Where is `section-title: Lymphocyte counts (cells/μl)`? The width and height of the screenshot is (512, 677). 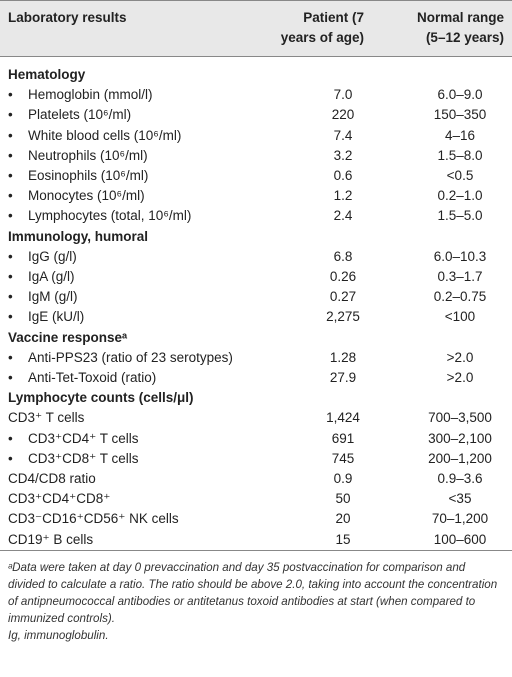 section-title: Lymphocyte counts (cells/μl) is located at coordinates (101, 398).